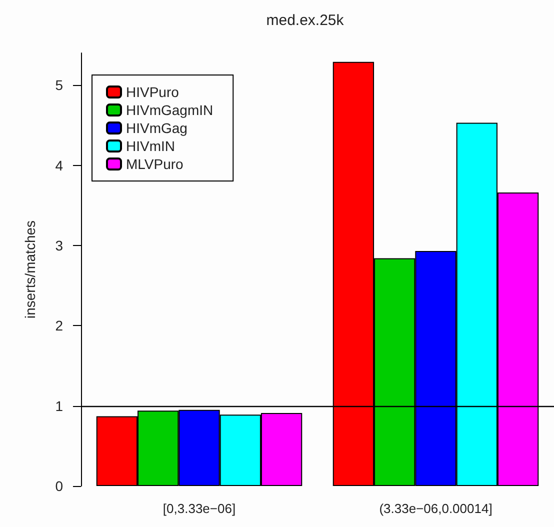 The image size is (554, 527). Describe the element at coordinates (199, 508) in the screenshot. I see `x-tick-label: [0,3.33e−06]` at that location.